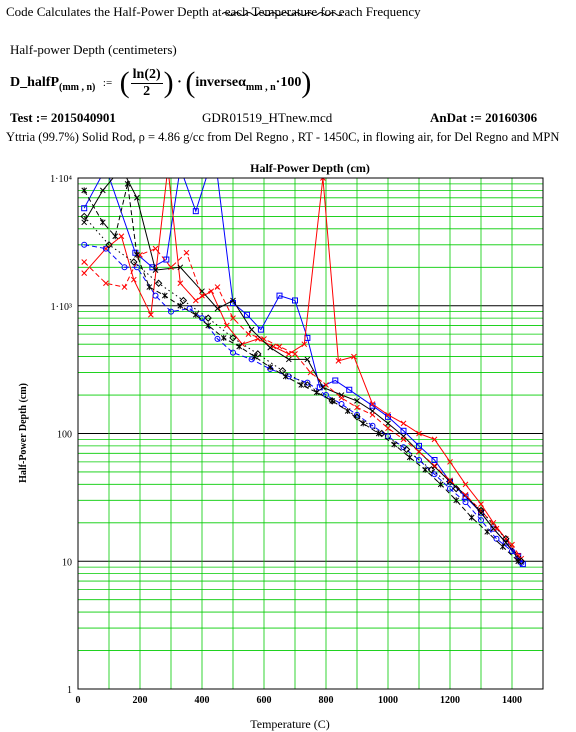  I want to click on y-tick-label: 1·10³, so click(61, 307).